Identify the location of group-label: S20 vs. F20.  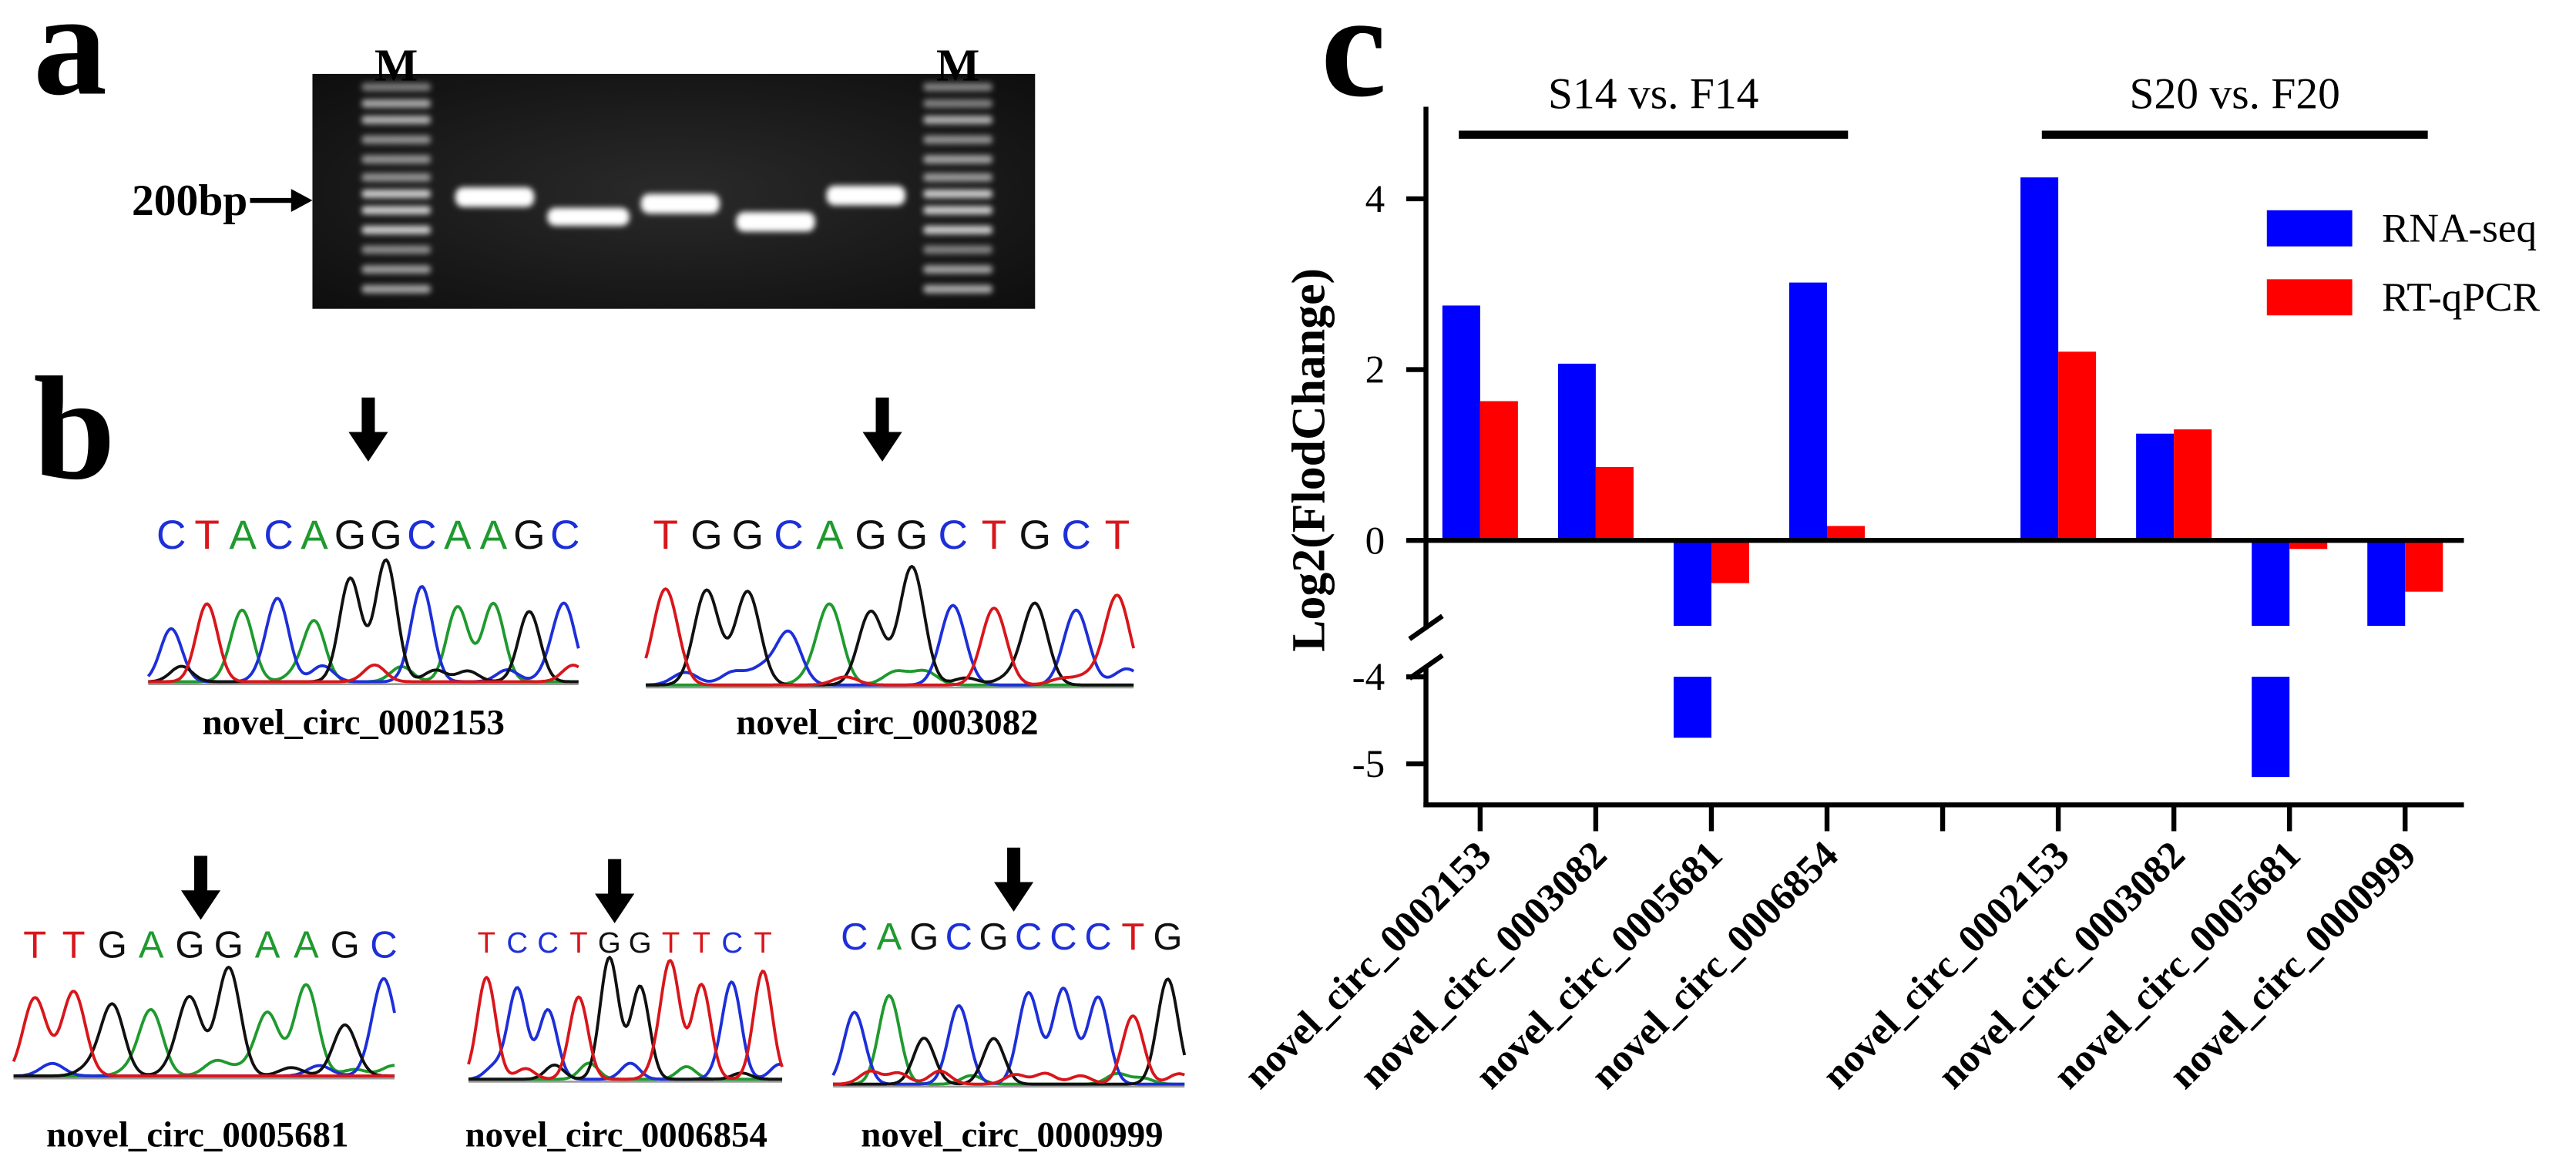
(2235, 94).